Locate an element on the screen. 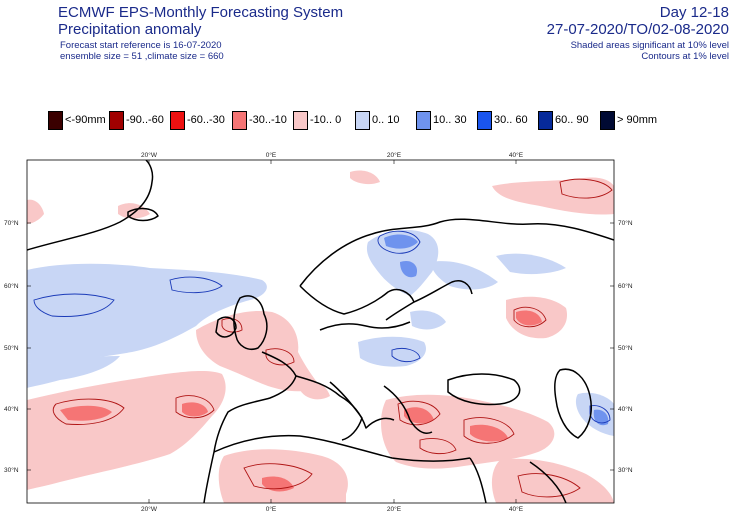 This screenshot has width=745, height=516. legend-label: -90..-60 is located at coordinates (145, 120).